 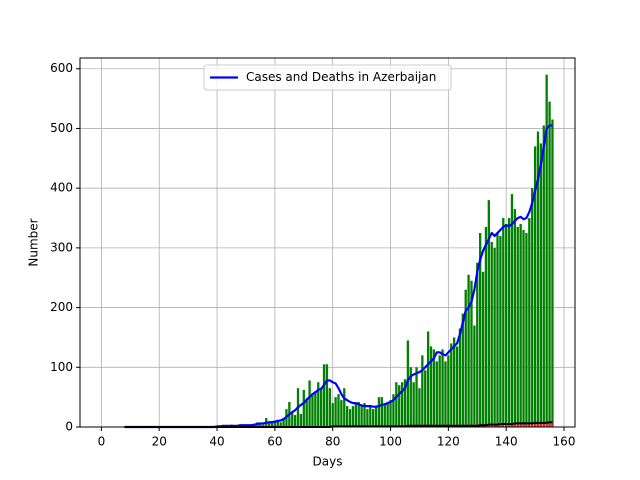 What do you see at coordinates (390, 442) in the screenshot?
I see `x-tick-label: 100` at bounding box center [390, 442].